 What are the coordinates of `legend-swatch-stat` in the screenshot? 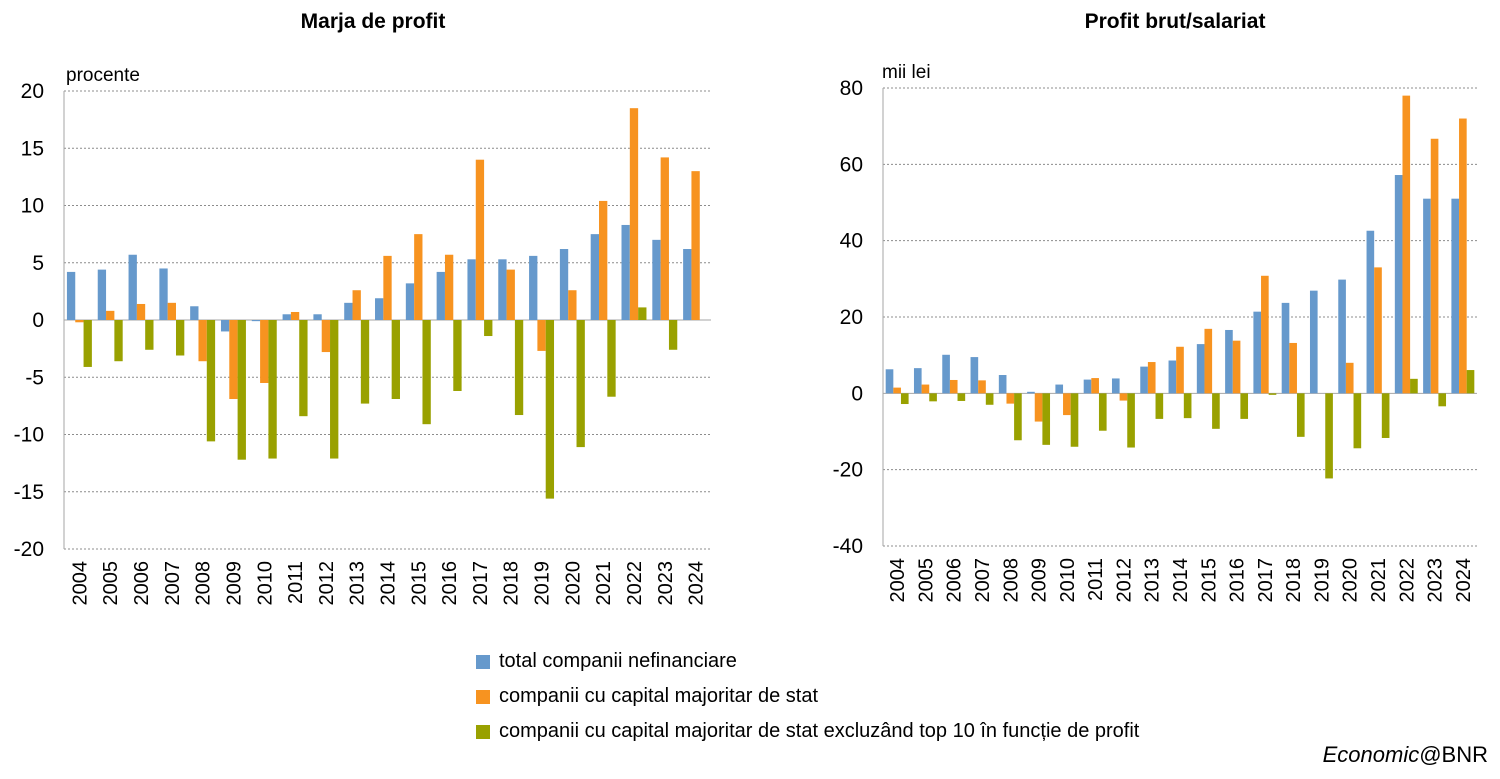 It's located at (483, 696).